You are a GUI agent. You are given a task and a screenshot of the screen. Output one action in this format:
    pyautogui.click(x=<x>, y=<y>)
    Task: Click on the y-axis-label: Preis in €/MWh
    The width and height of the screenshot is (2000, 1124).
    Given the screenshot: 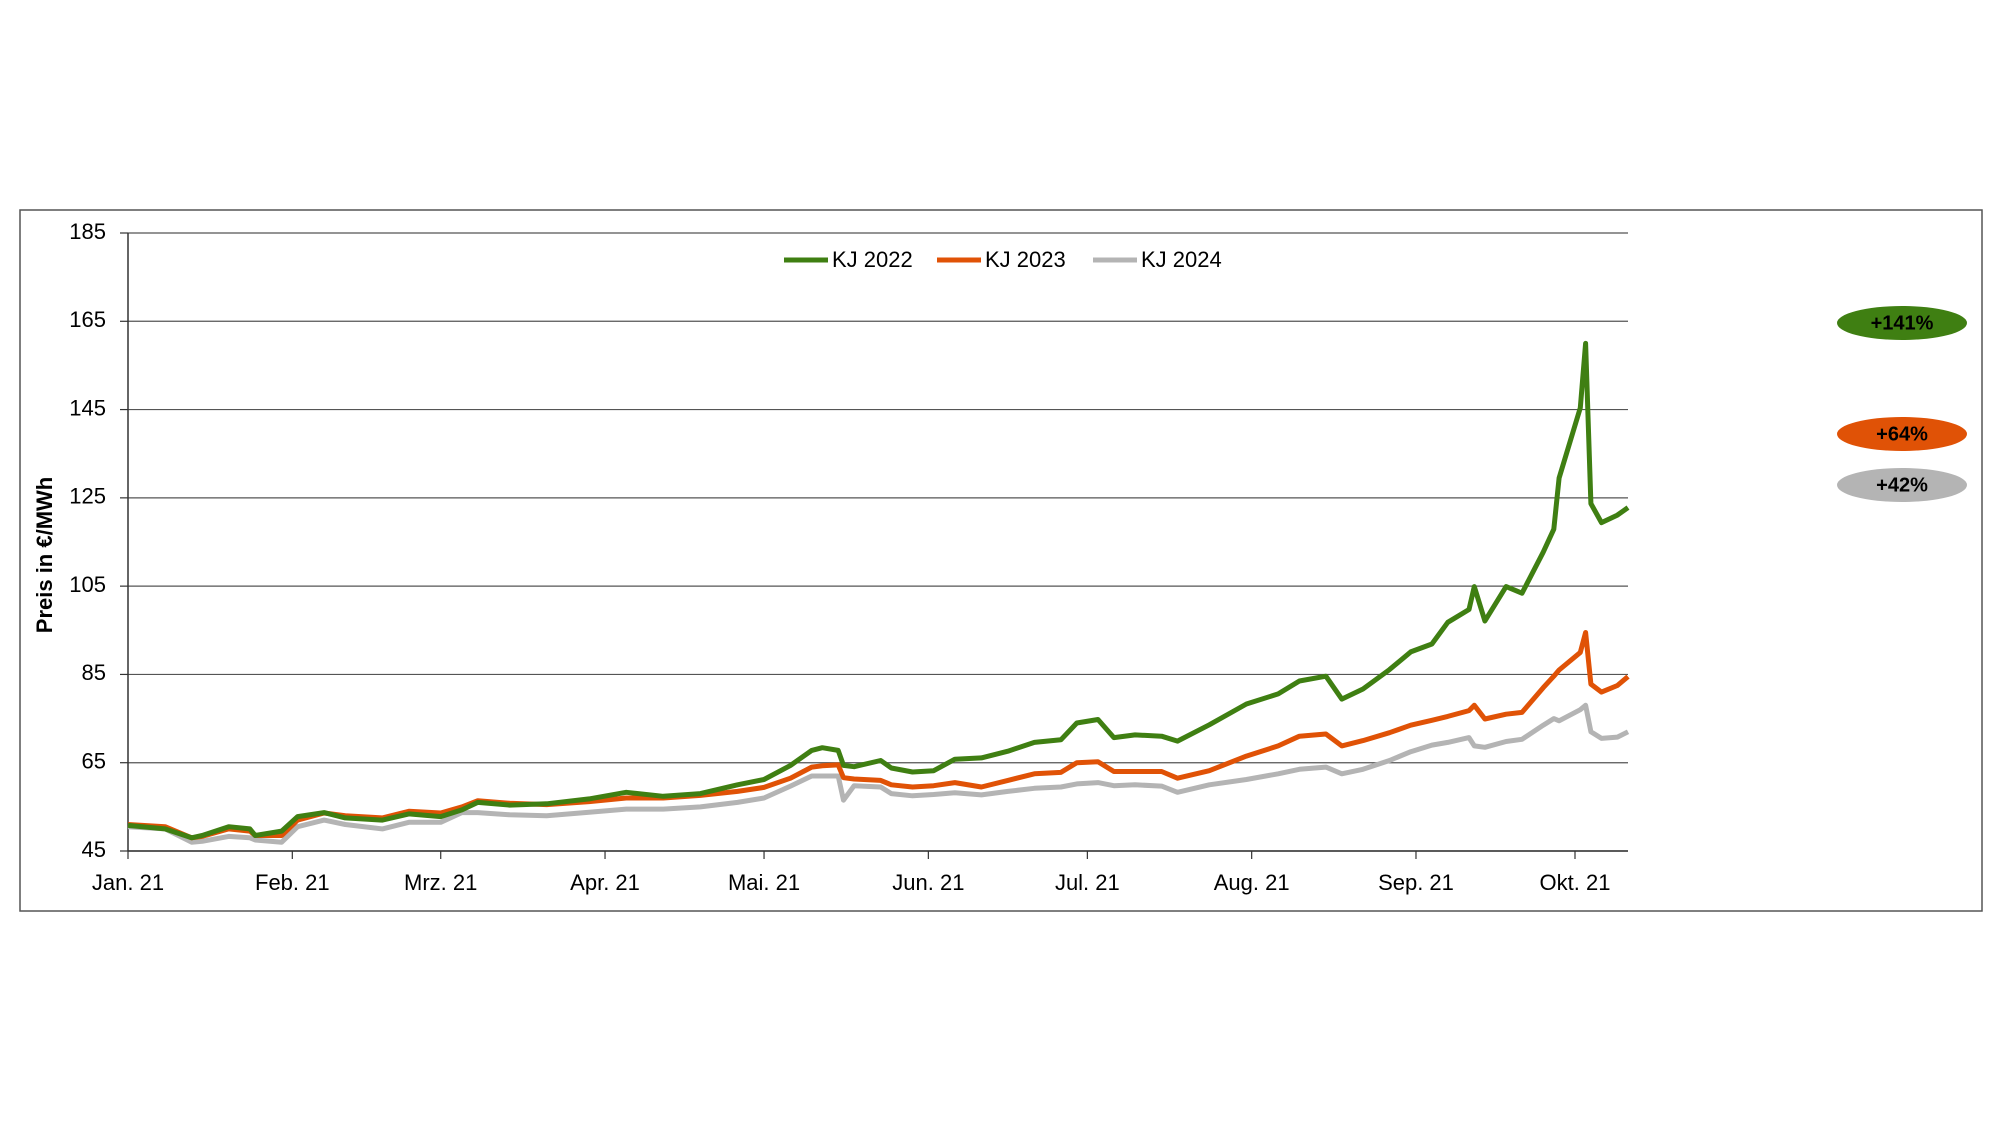 What is the action you would take?
    pyautogui.click(x=44, y=555)
    